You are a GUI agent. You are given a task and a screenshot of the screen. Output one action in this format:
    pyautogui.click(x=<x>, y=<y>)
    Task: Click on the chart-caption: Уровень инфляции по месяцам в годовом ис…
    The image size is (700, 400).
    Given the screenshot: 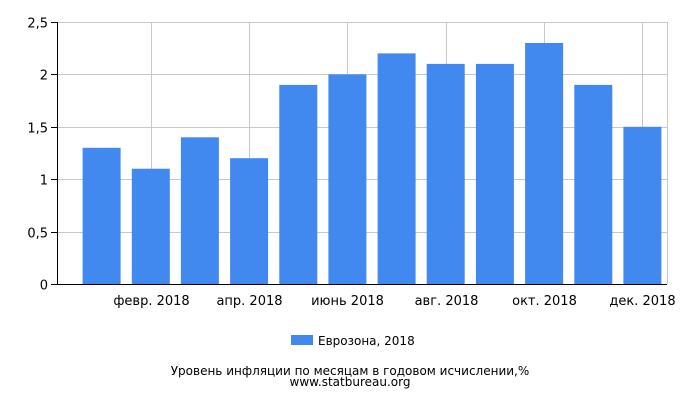 What is the action you would take?
    pyautogui.click(x=350, y=371)
    